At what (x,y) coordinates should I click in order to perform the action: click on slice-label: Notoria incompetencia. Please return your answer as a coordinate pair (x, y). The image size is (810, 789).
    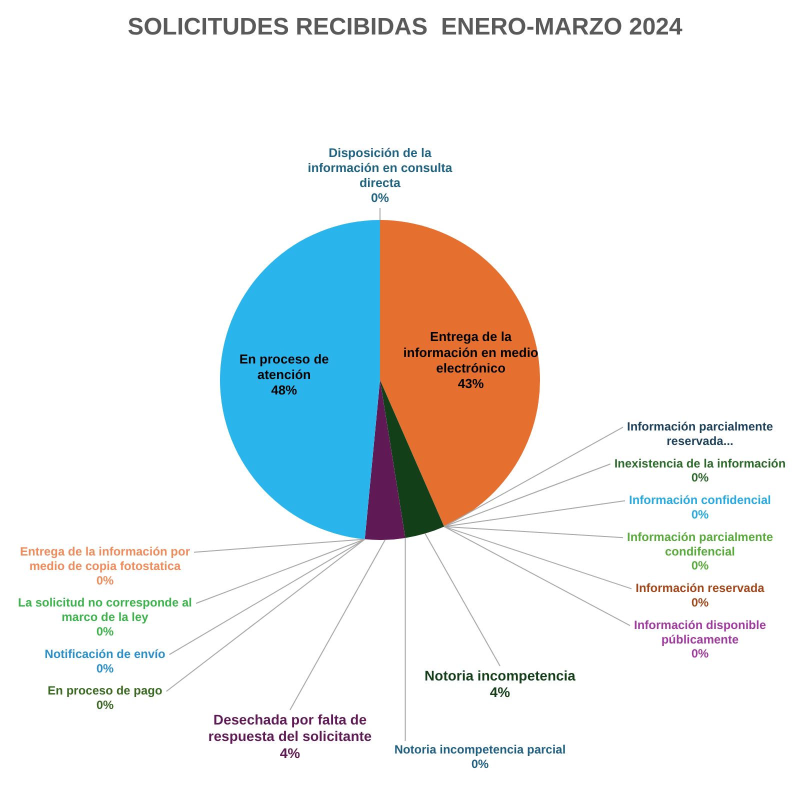
    Looking at the image, I should click on (500, 675).